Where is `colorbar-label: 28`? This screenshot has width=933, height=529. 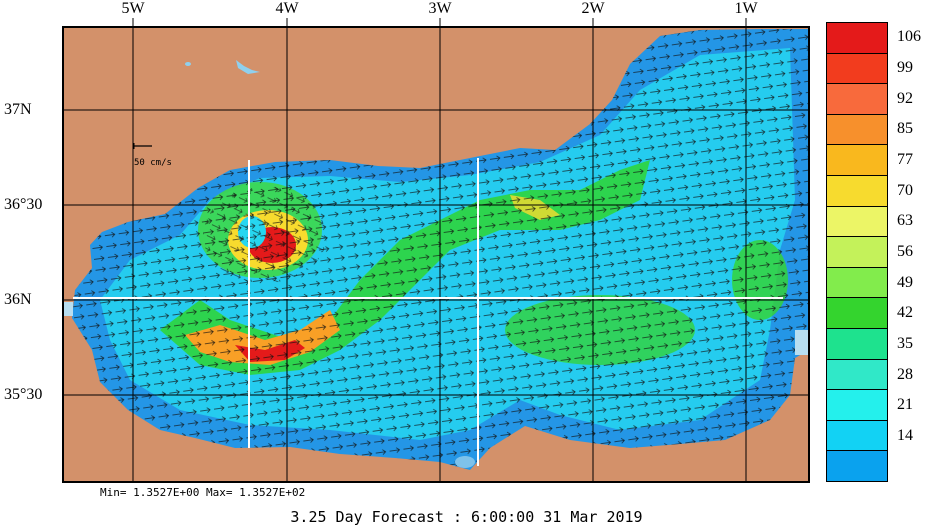 colorbar-label: 28 is located at coordinates (905, 374).